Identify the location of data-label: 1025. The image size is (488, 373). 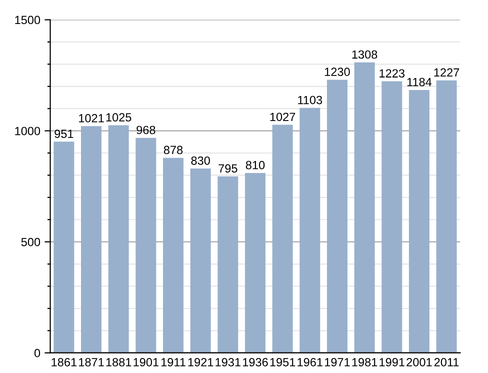
(119, 117).